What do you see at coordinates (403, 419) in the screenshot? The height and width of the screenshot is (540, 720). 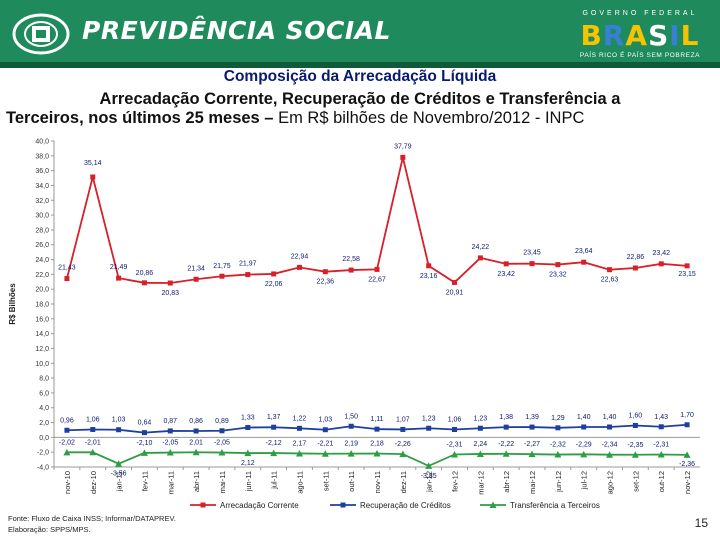 I see `data-label: 1,07` at bounding box center [403, 419].